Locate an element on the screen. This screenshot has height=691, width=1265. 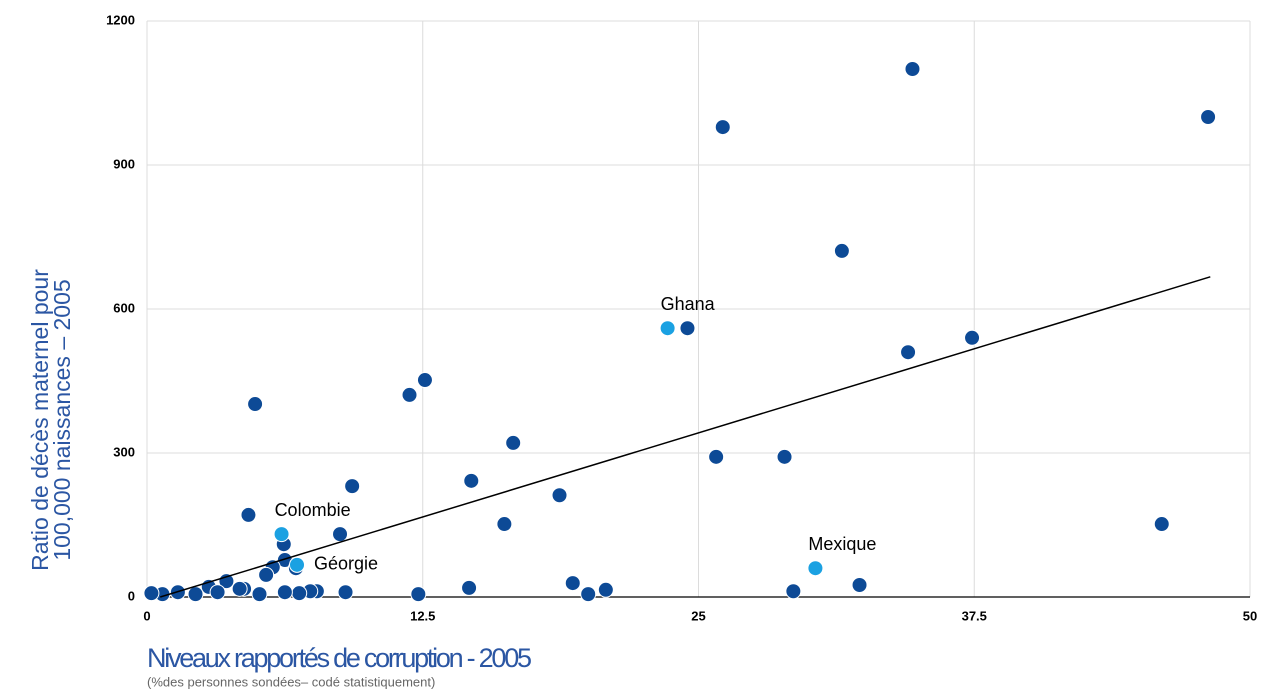
x-axis-title: Niveaux rapportés de corruption - 2005 is located at coordinates (339, 658).